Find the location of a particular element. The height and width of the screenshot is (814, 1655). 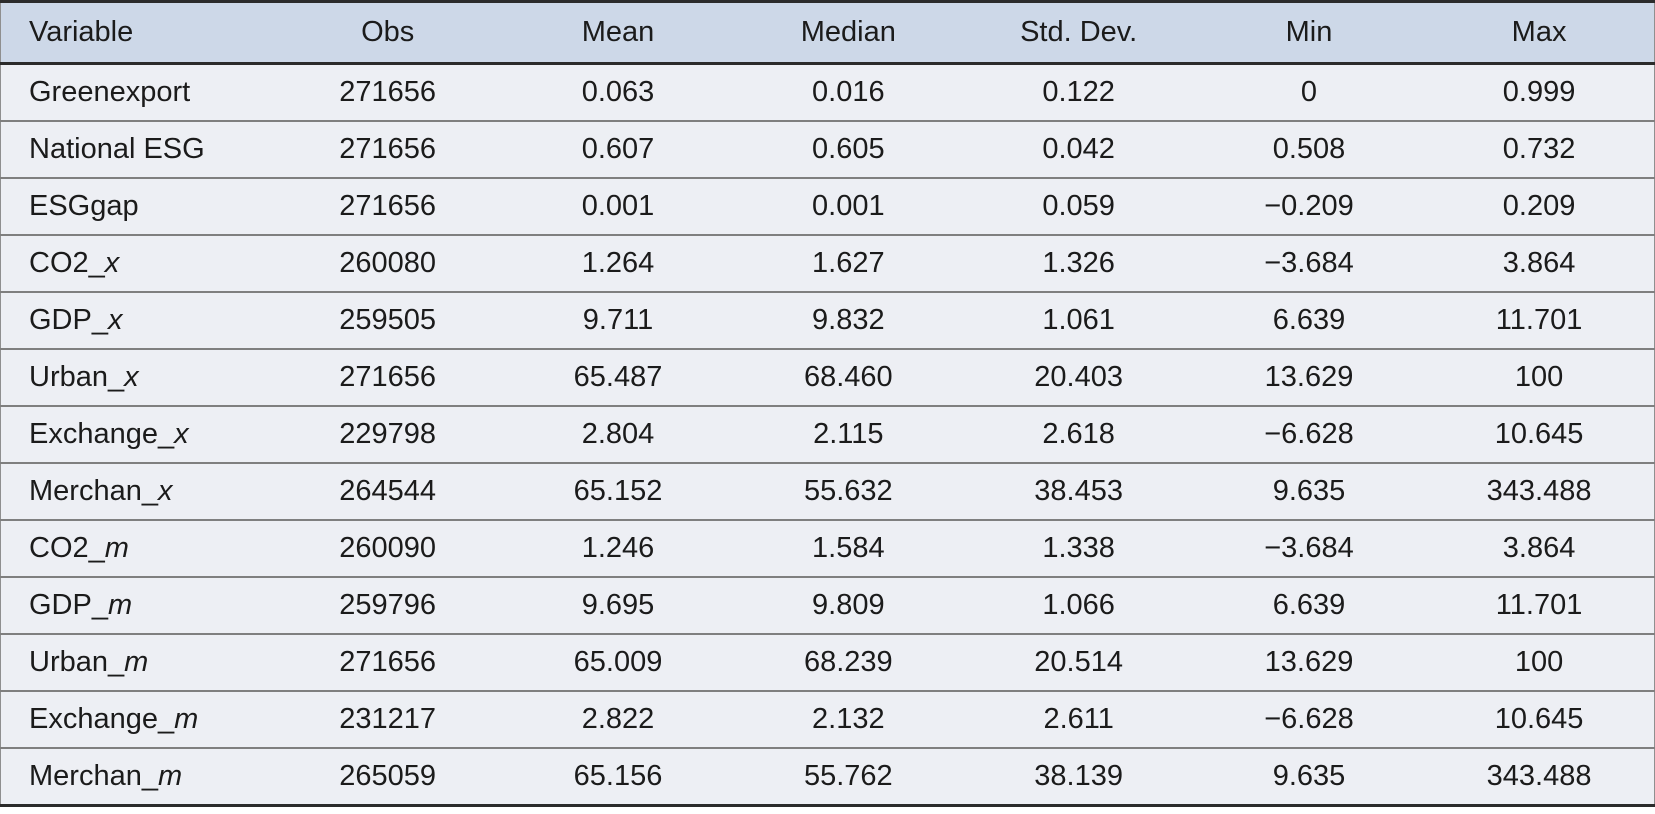

variable-label: CO2_ is located at coordinates (67, 548).